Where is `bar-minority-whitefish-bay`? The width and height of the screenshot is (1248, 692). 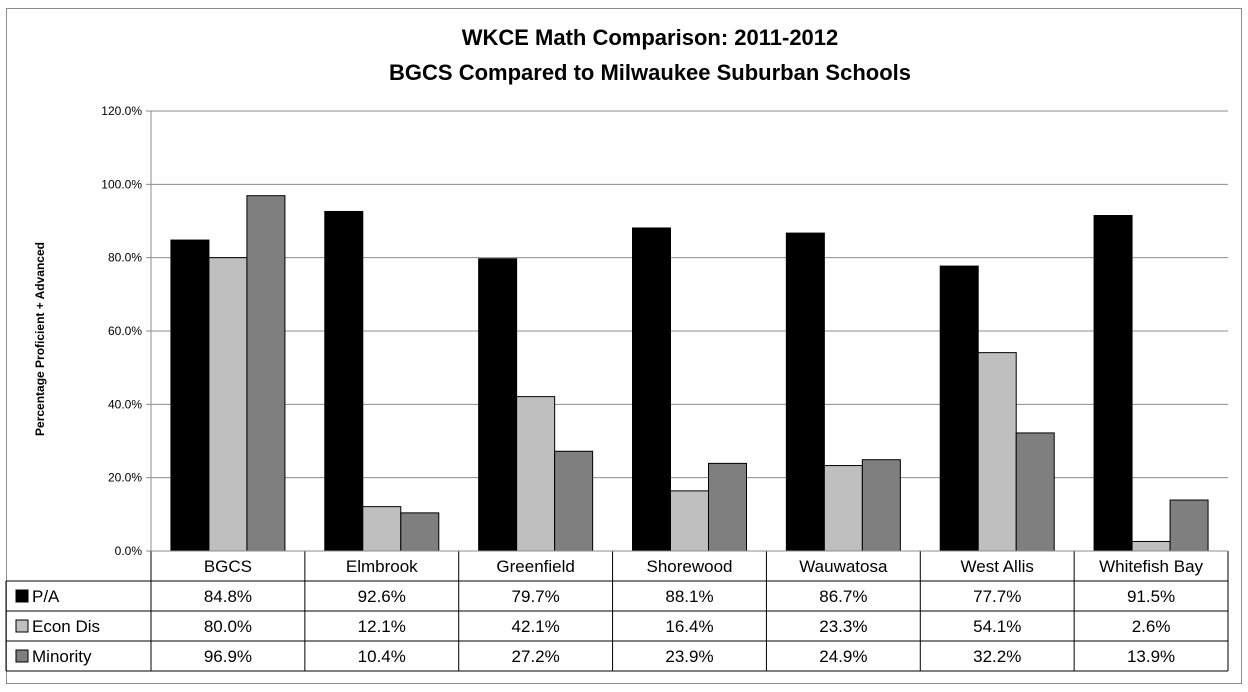
bar-minority-whitefish-bay is located at coordinates (1189, 525).